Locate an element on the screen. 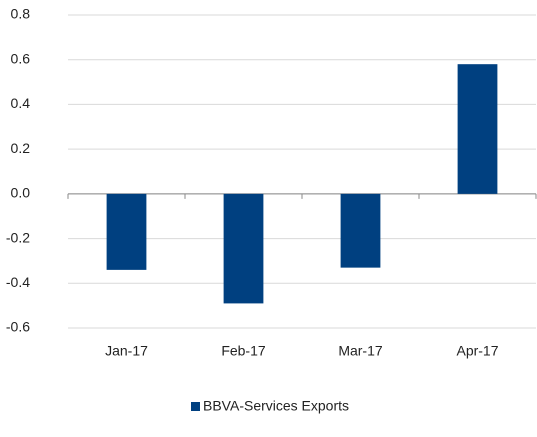  x-tick-label: Feb-17 is located at coordinates (243, 351).